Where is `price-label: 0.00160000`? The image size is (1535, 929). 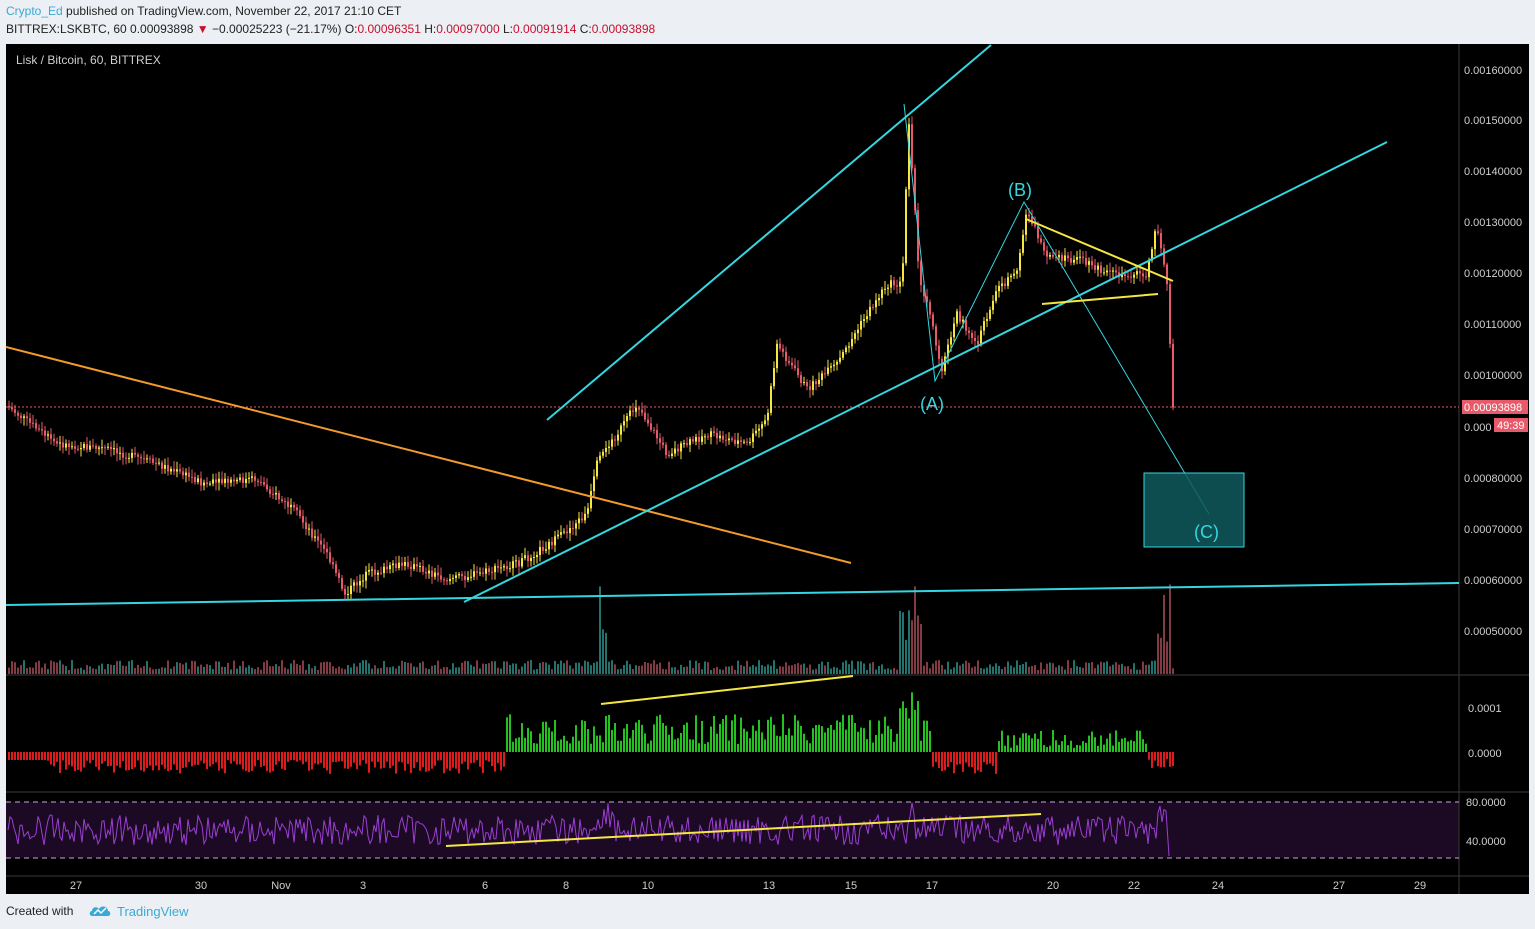 price-label: 0.00160000 is located at coordinates (1493, 71).